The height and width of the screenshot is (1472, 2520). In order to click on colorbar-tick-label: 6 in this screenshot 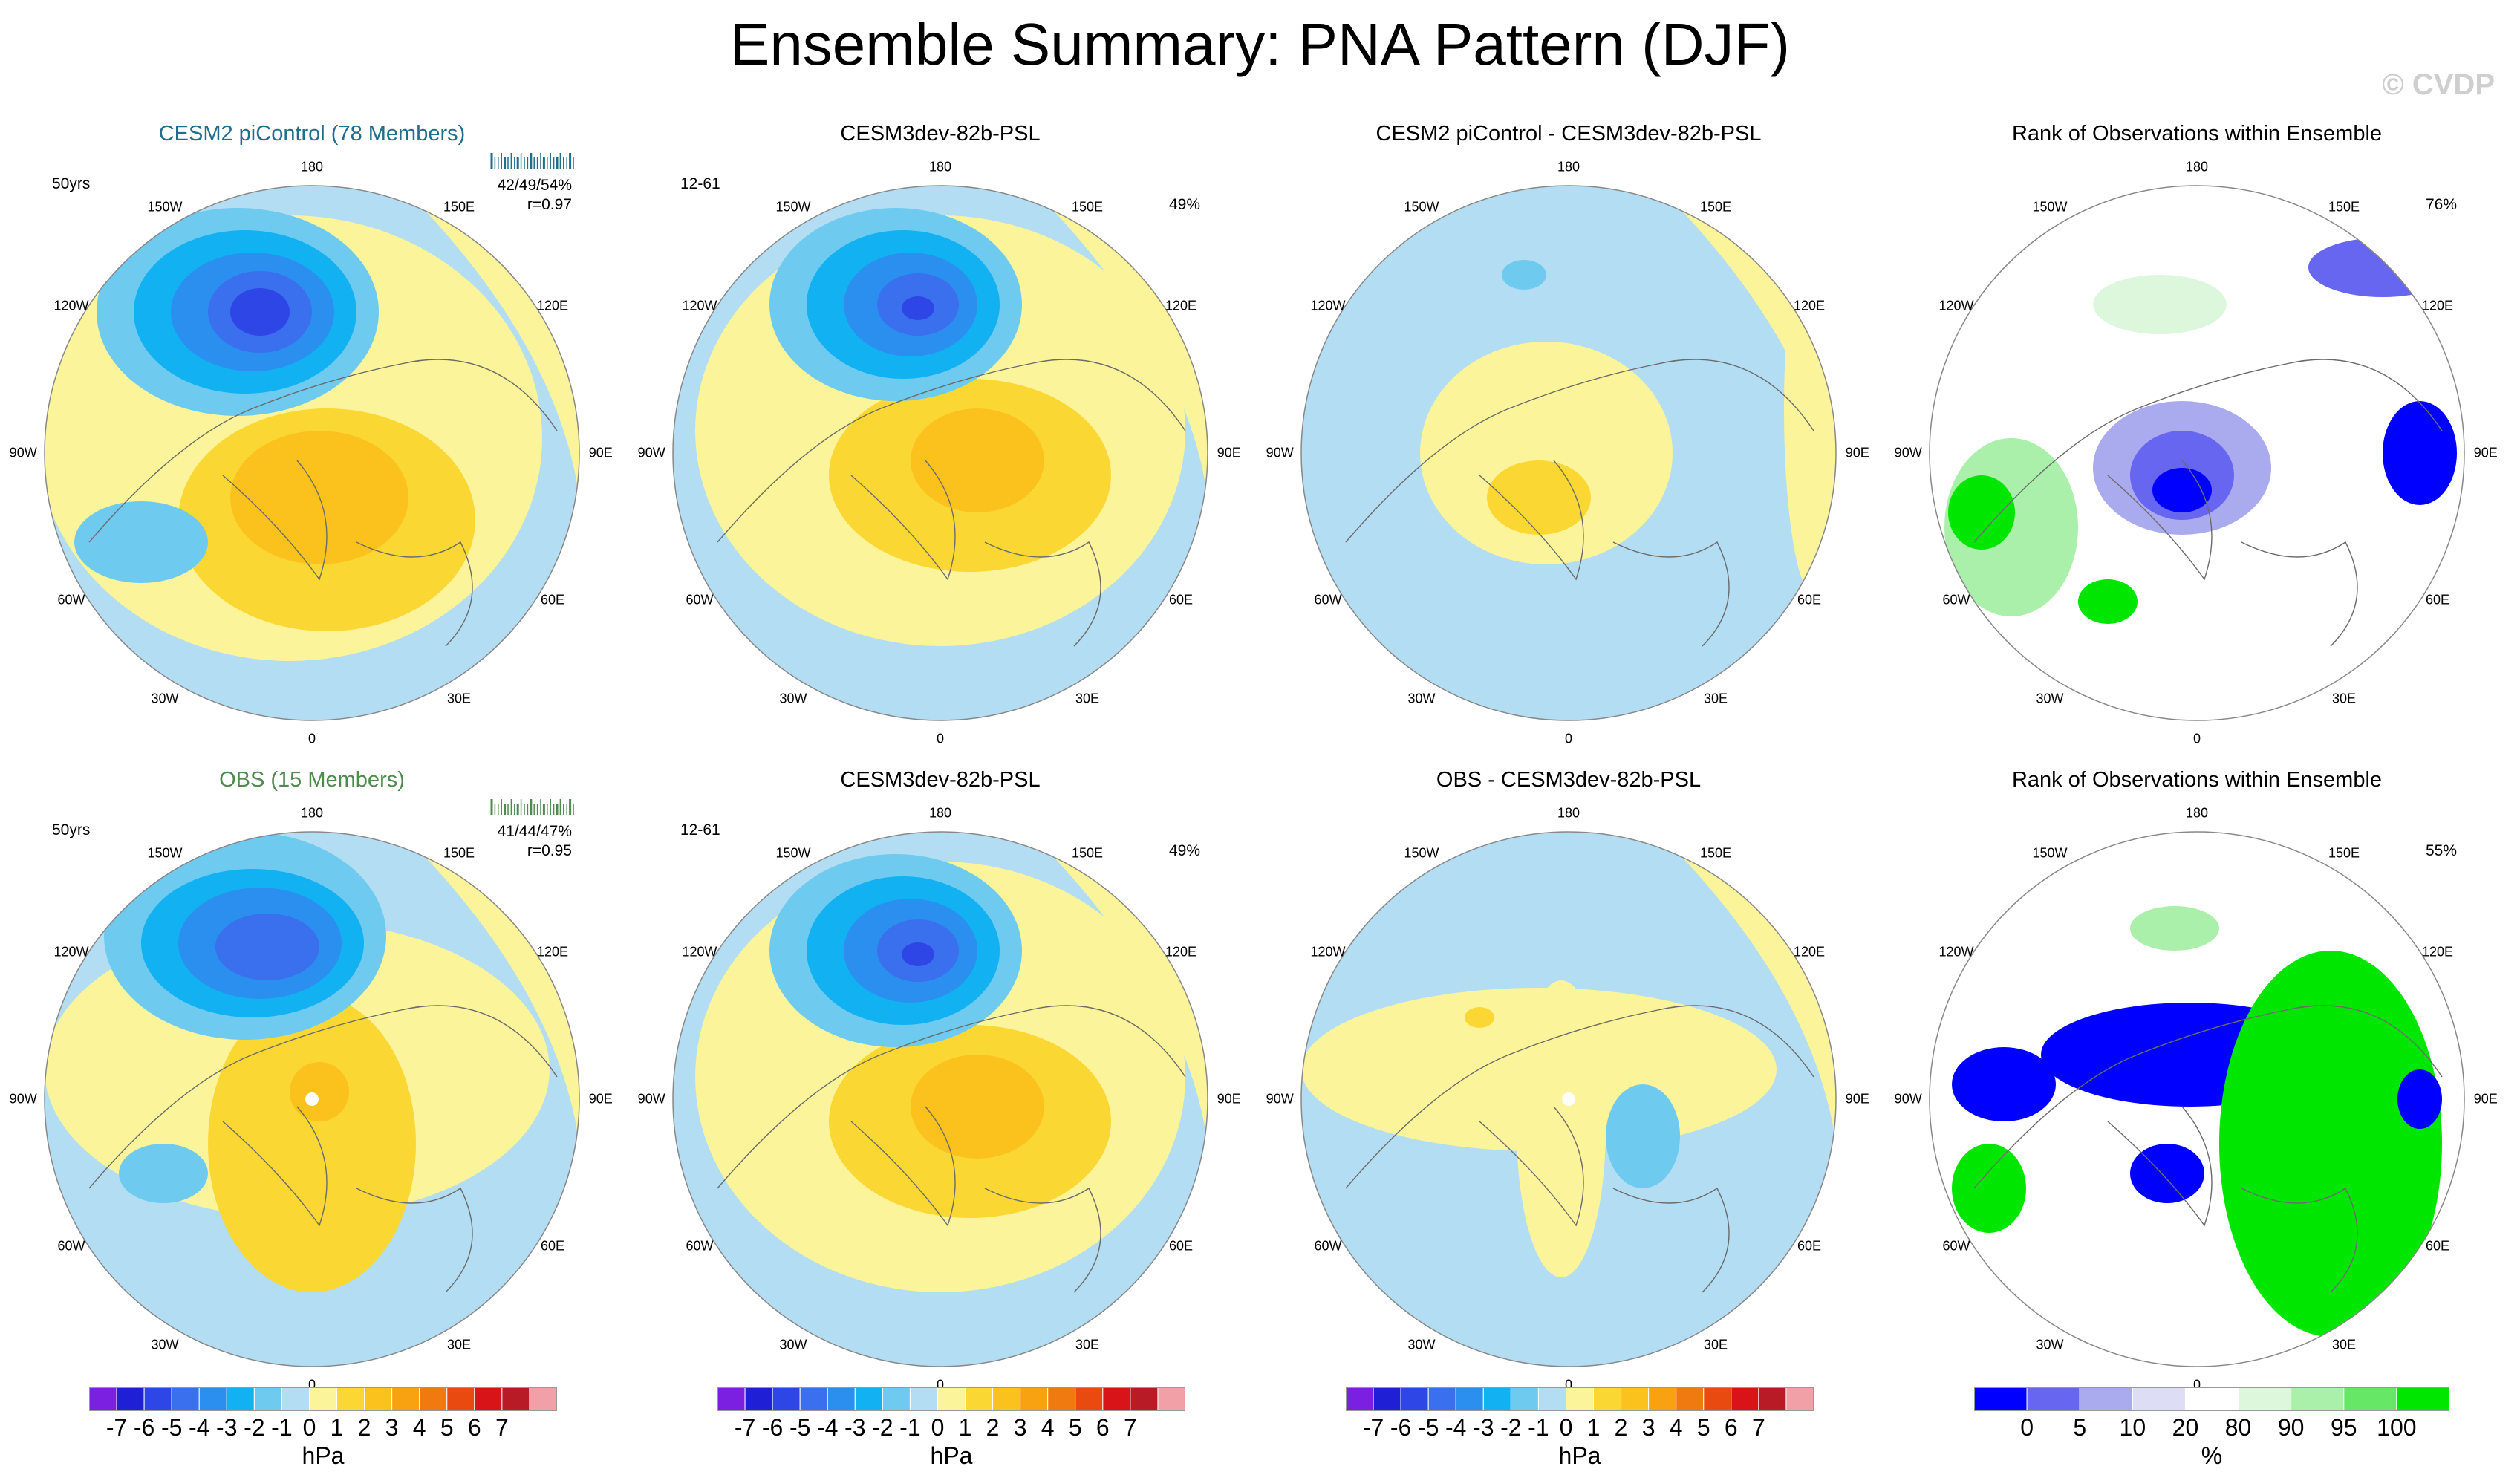, I will do `click(1102, 1428)`.